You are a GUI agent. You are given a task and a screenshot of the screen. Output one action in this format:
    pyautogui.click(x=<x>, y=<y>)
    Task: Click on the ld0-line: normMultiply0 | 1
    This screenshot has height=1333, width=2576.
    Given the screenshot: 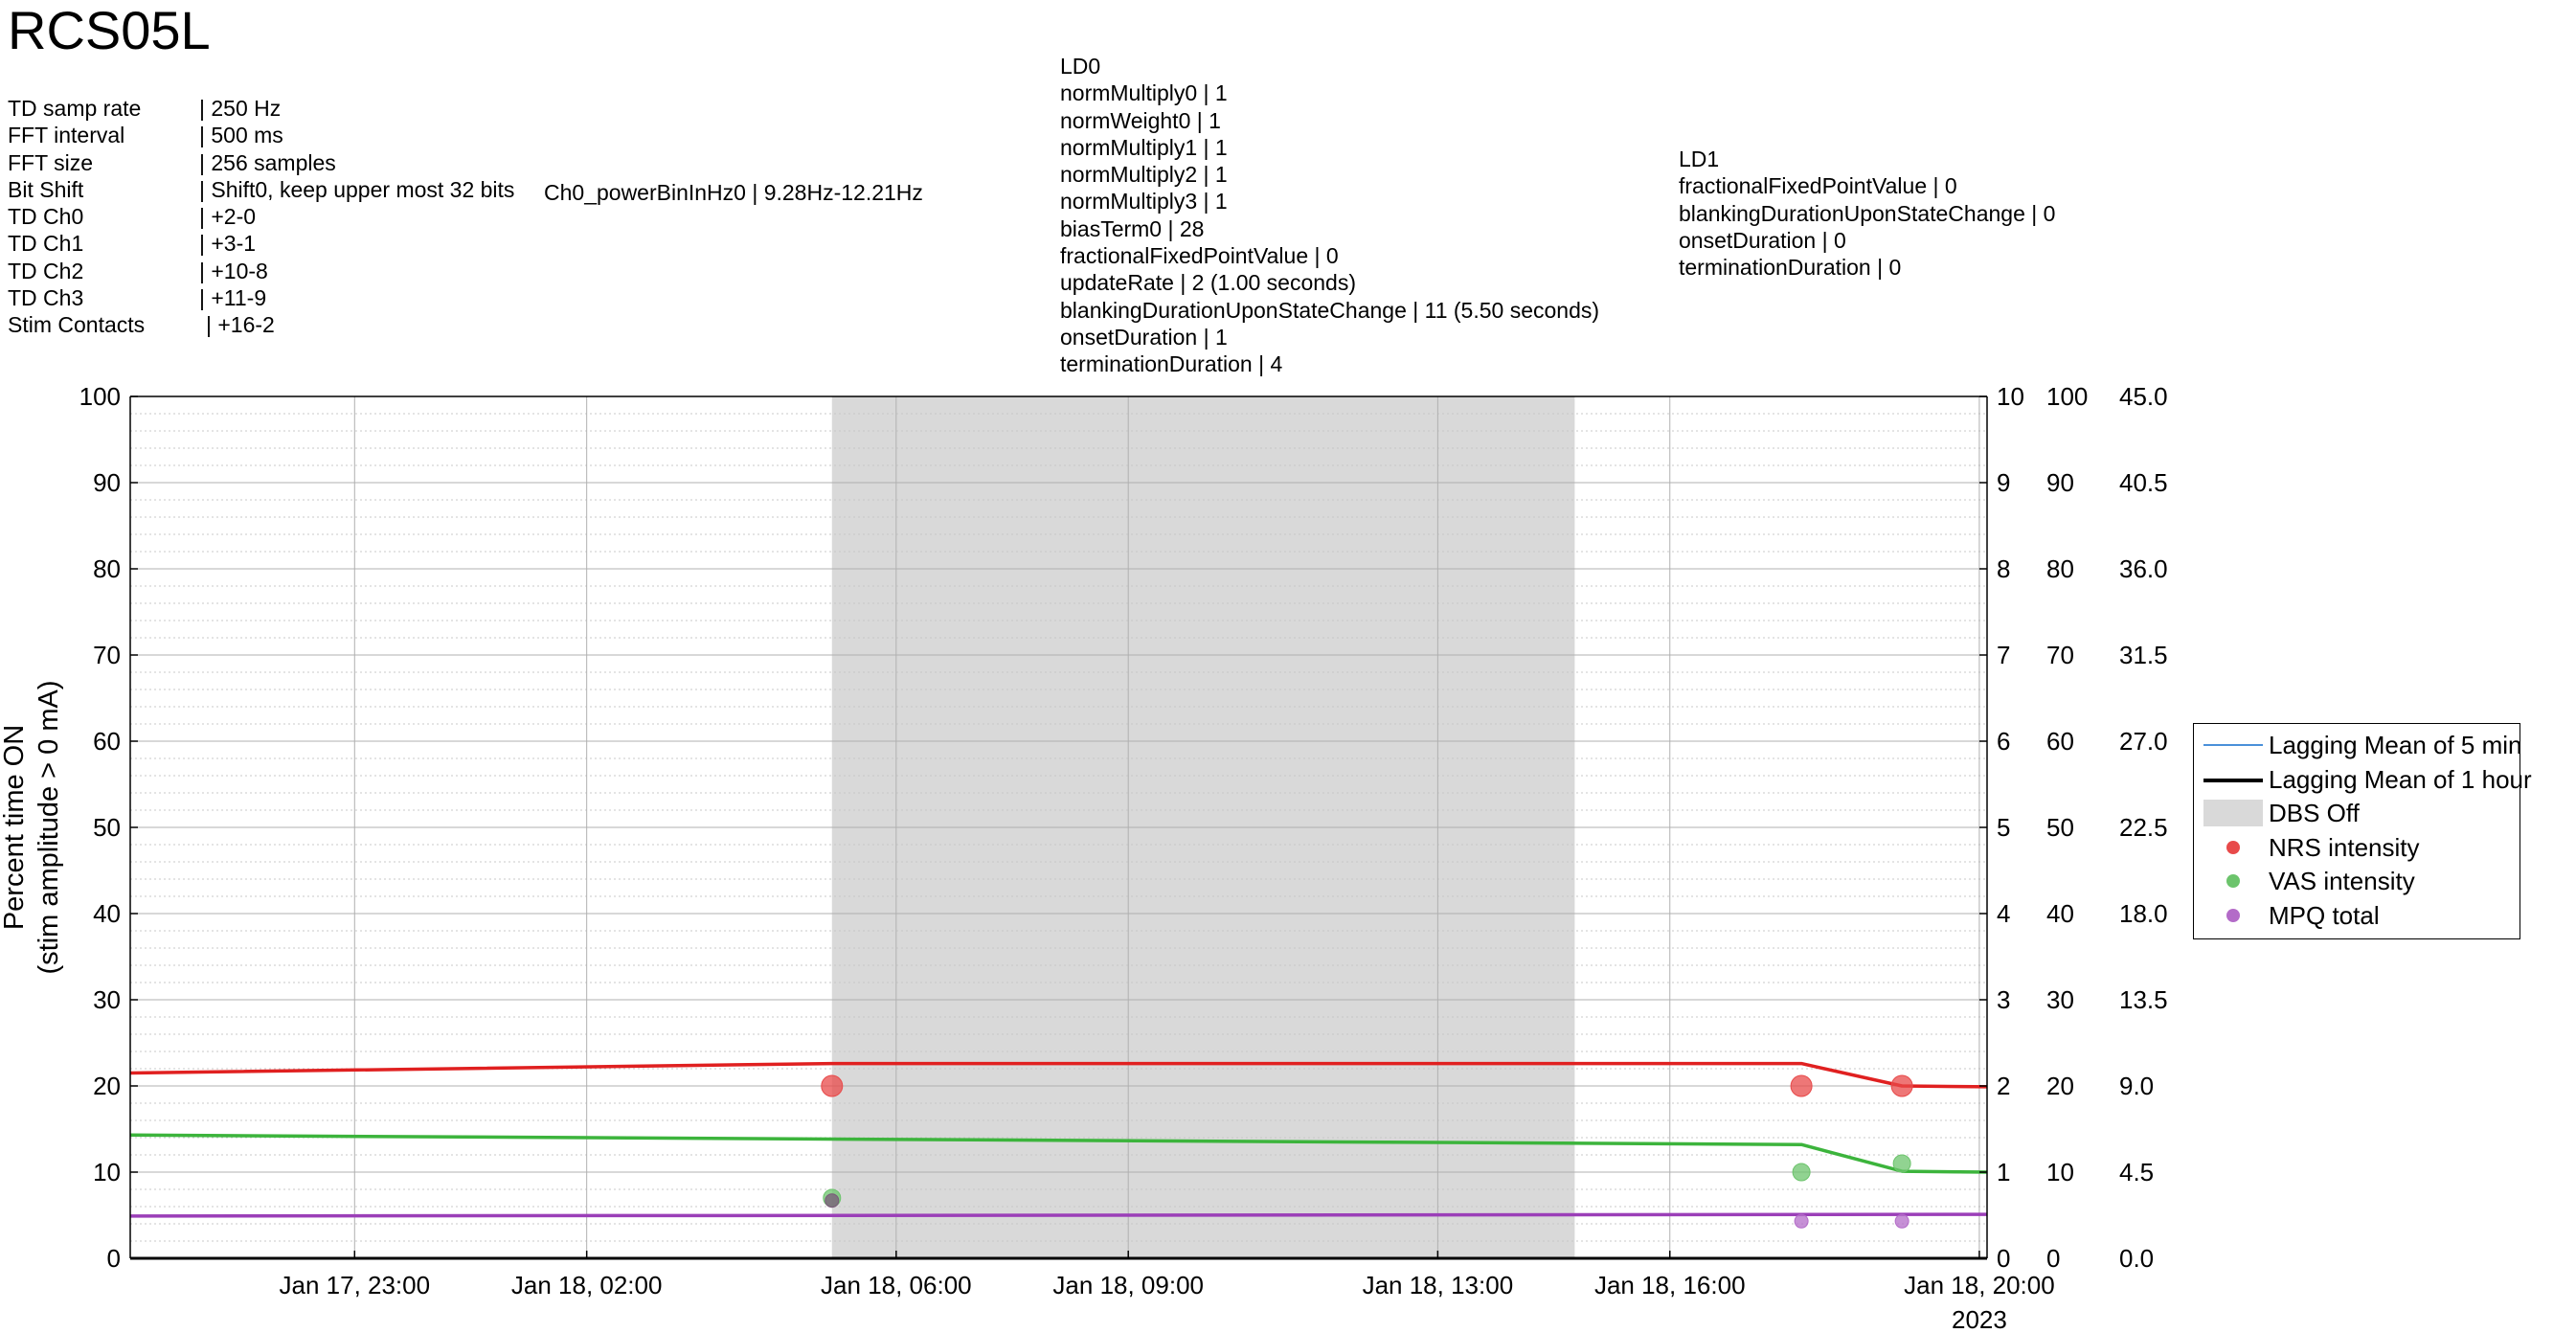 What is the action you would take?
    pyautogui.click(x=1144, y=93)
    